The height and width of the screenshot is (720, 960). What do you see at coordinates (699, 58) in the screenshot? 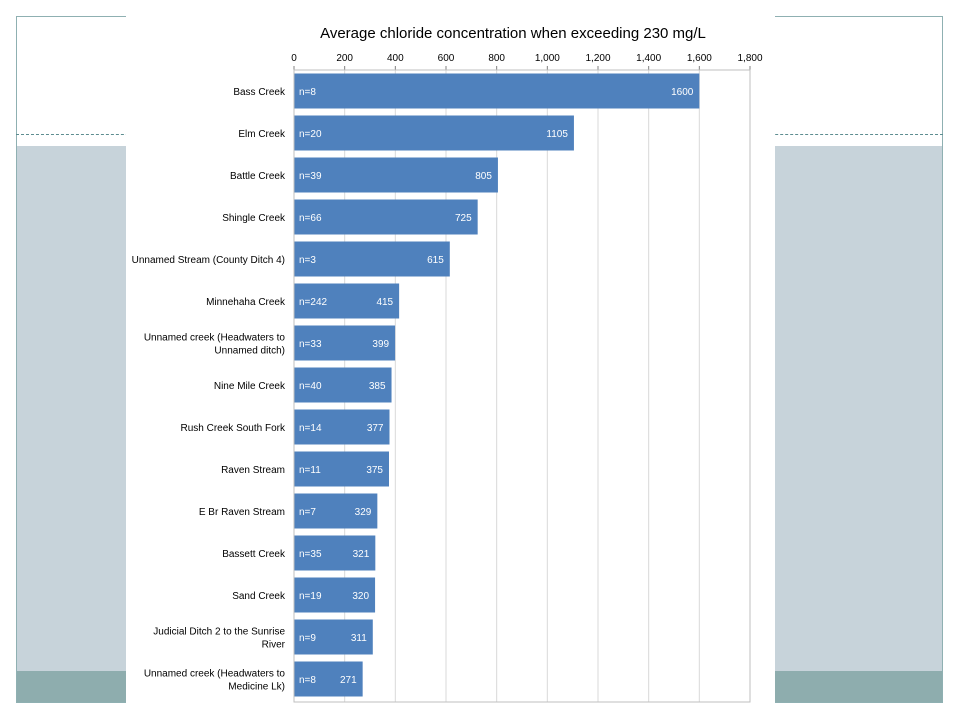
I see `x-tick-label: 1,600` at bounding box center [699, 58].